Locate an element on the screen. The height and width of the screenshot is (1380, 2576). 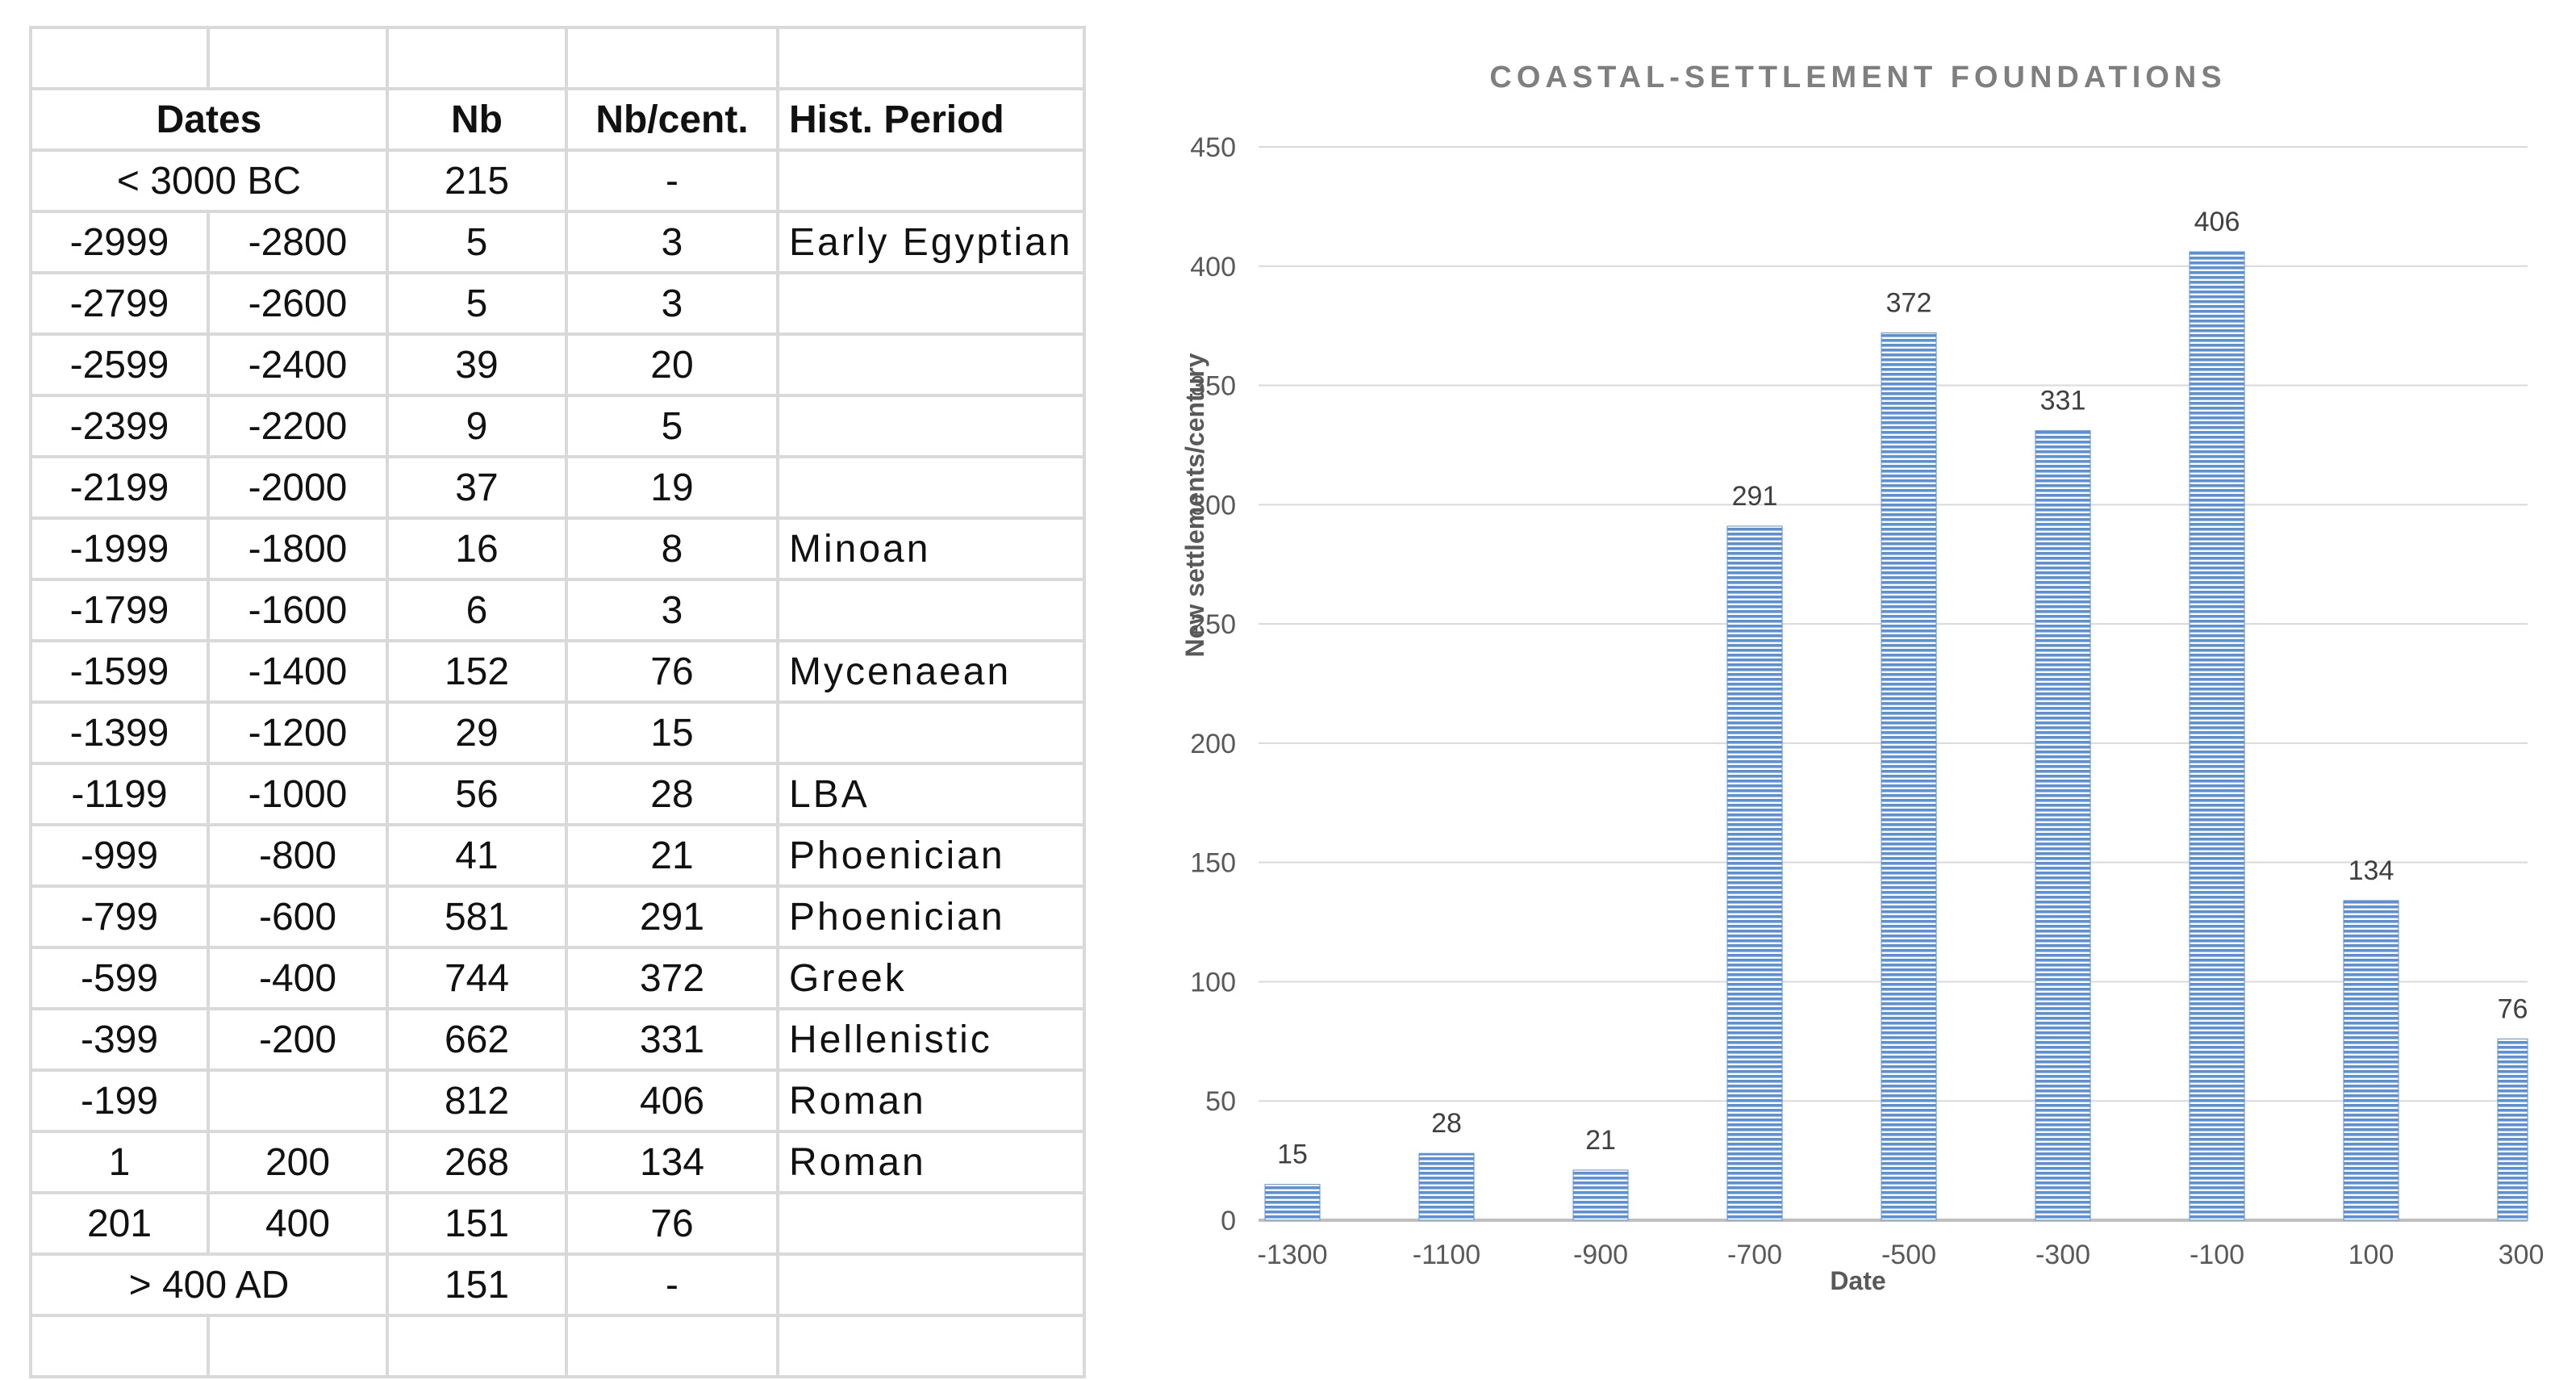
nb-cell: 16 is located at coordinates (477, 548).